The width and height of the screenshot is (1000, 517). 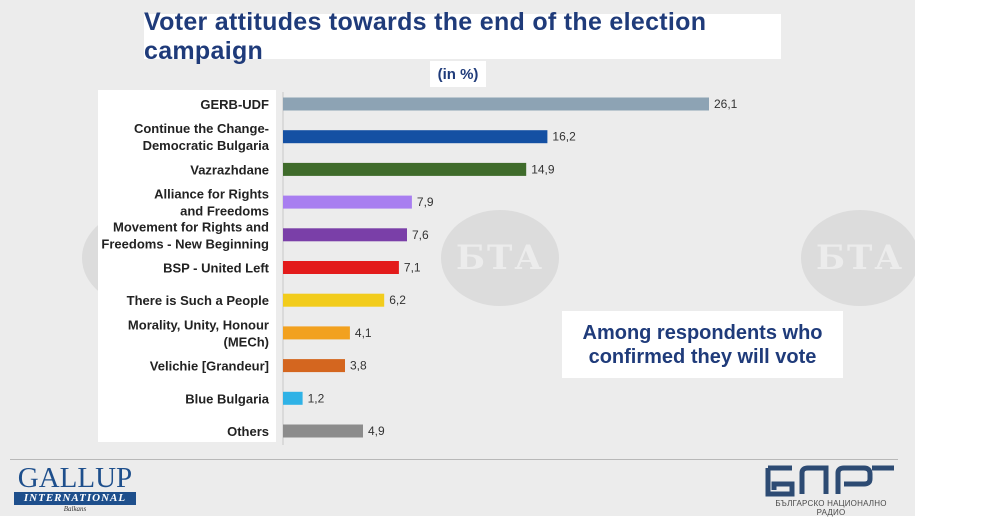 I want to click on bar-value-label: 3,8, so click(x=358, y=366).